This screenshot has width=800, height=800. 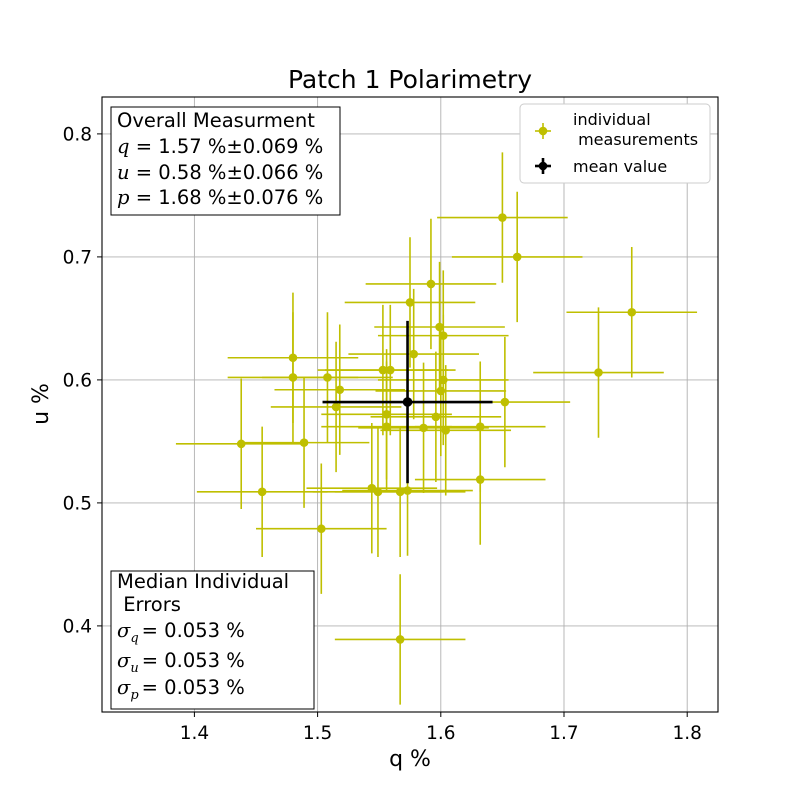 I want to click on overall-p-line: p = 1.68 %±0.076 %, so click(x=220, y=197).